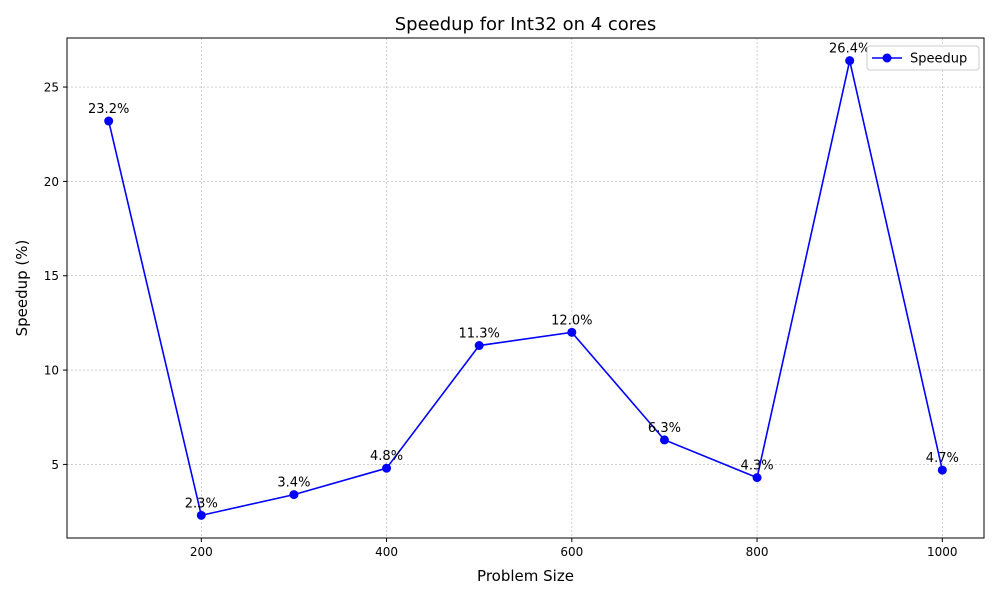 The image size is (1000, 600). I want to click on data-label: 23.2%, so click(108, 109).